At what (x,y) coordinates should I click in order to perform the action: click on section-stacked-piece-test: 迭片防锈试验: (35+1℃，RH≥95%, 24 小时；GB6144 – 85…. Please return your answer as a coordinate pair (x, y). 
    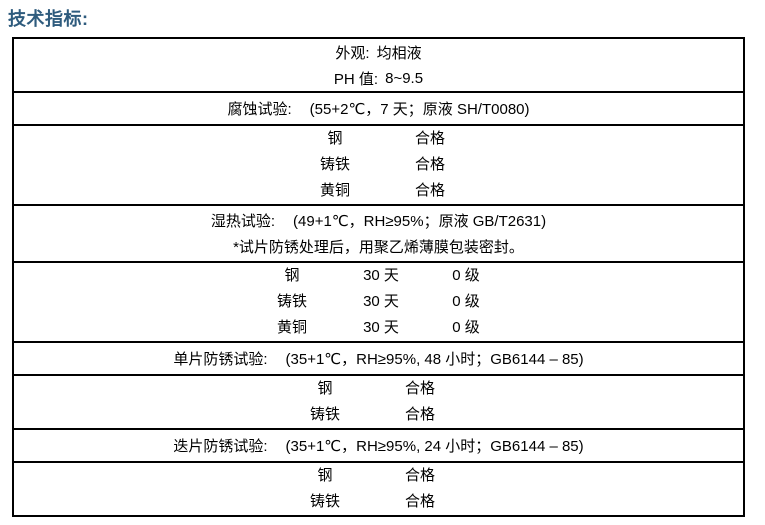
    Looking at the image, I should click on (378, 444).